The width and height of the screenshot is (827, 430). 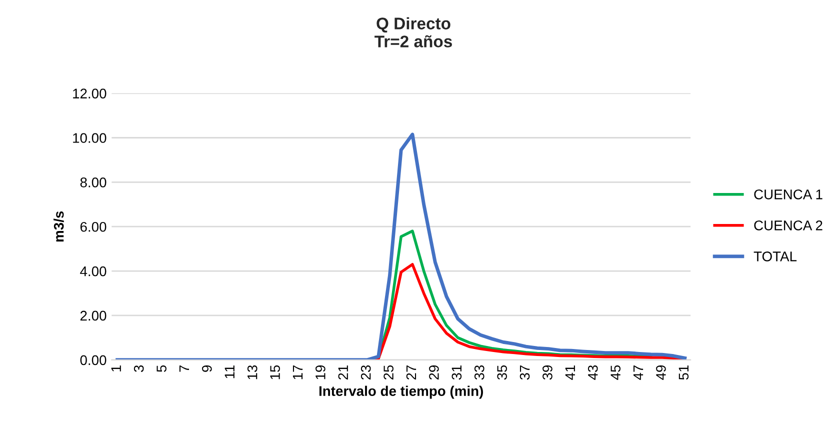 I want to click on legend-label: TOTAL, so click(x=775, y=257).